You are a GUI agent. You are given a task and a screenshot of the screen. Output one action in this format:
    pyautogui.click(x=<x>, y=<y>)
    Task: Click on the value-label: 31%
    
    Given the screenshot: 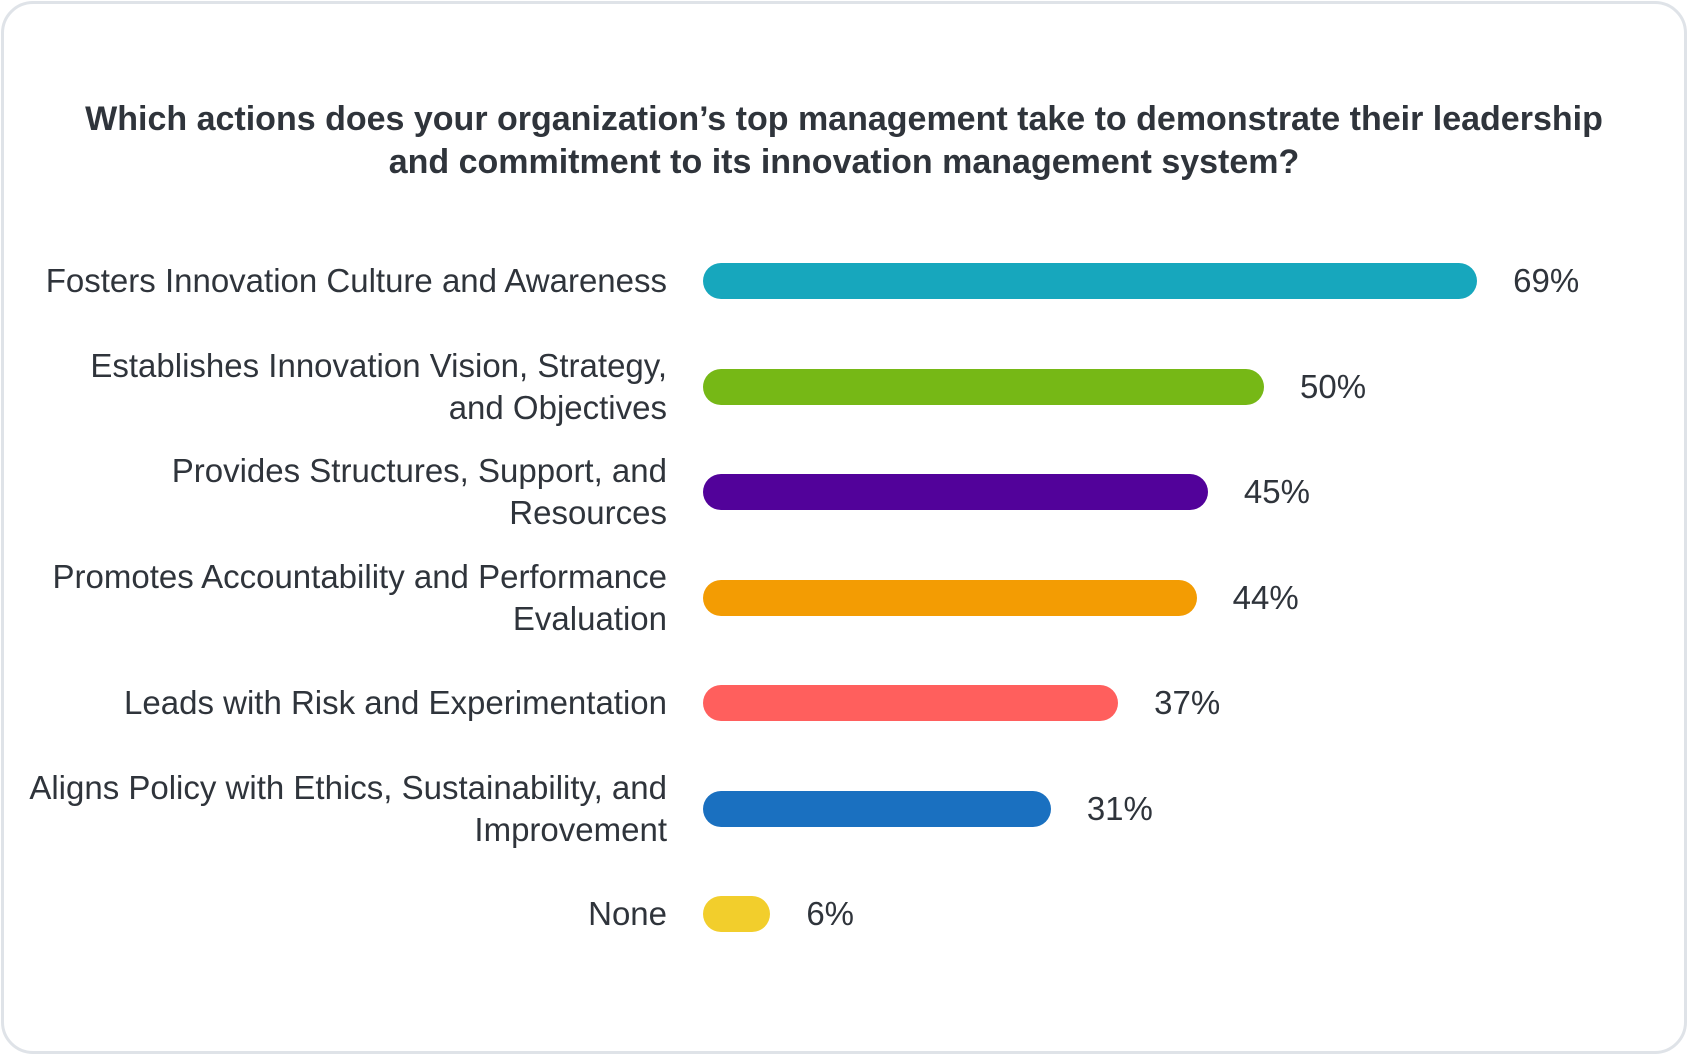 What is the action you would take?
    pyautogui.click(x=1119, y=808)
    